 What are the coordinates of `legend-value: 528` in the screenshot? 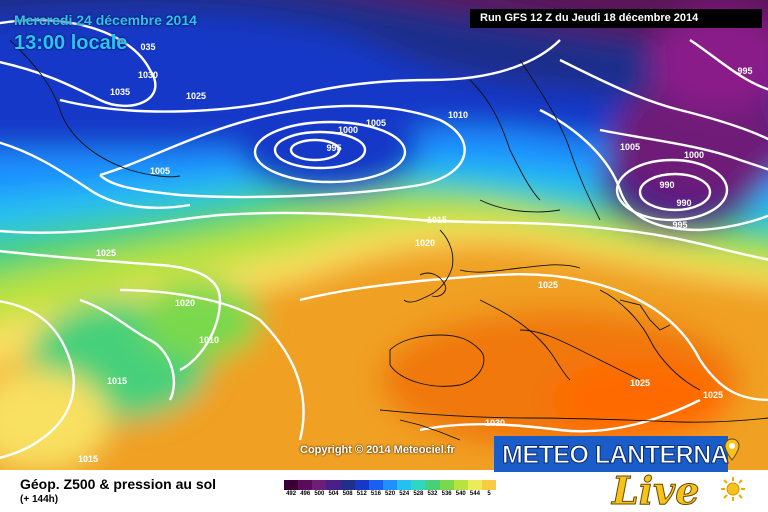 It's located at (418, 494).